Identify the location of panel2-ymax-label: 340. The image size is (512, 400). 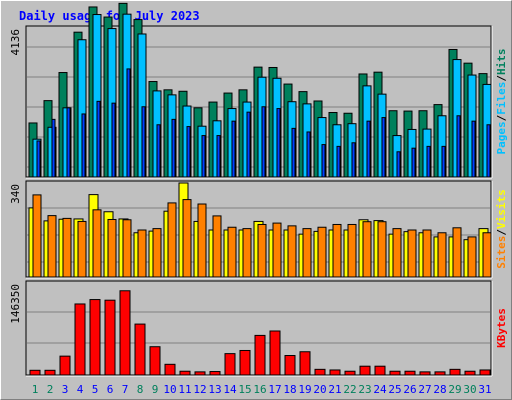
(15, 194).